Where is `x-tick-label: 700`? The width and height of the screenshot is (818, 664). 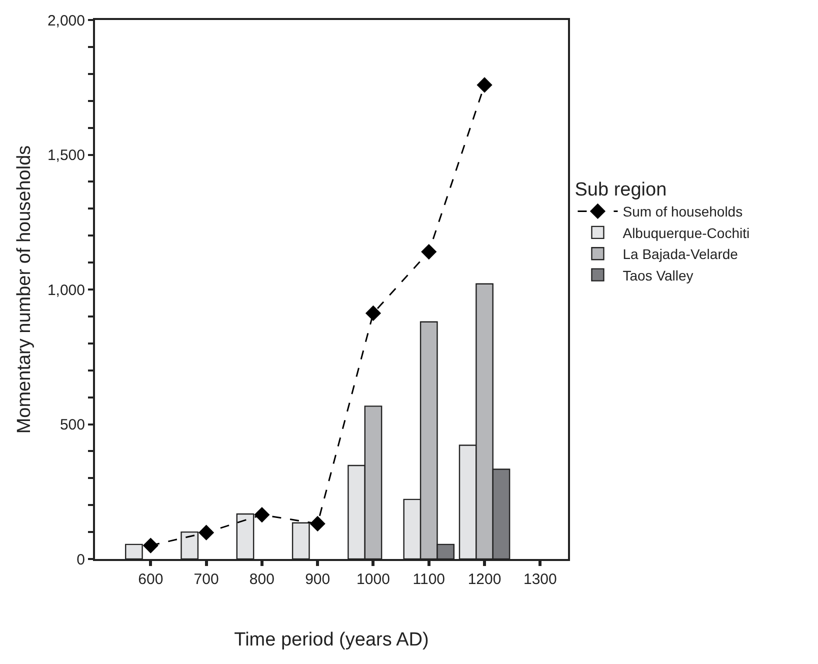 x-tick-label: 700 is located at coordinates (206, 579).